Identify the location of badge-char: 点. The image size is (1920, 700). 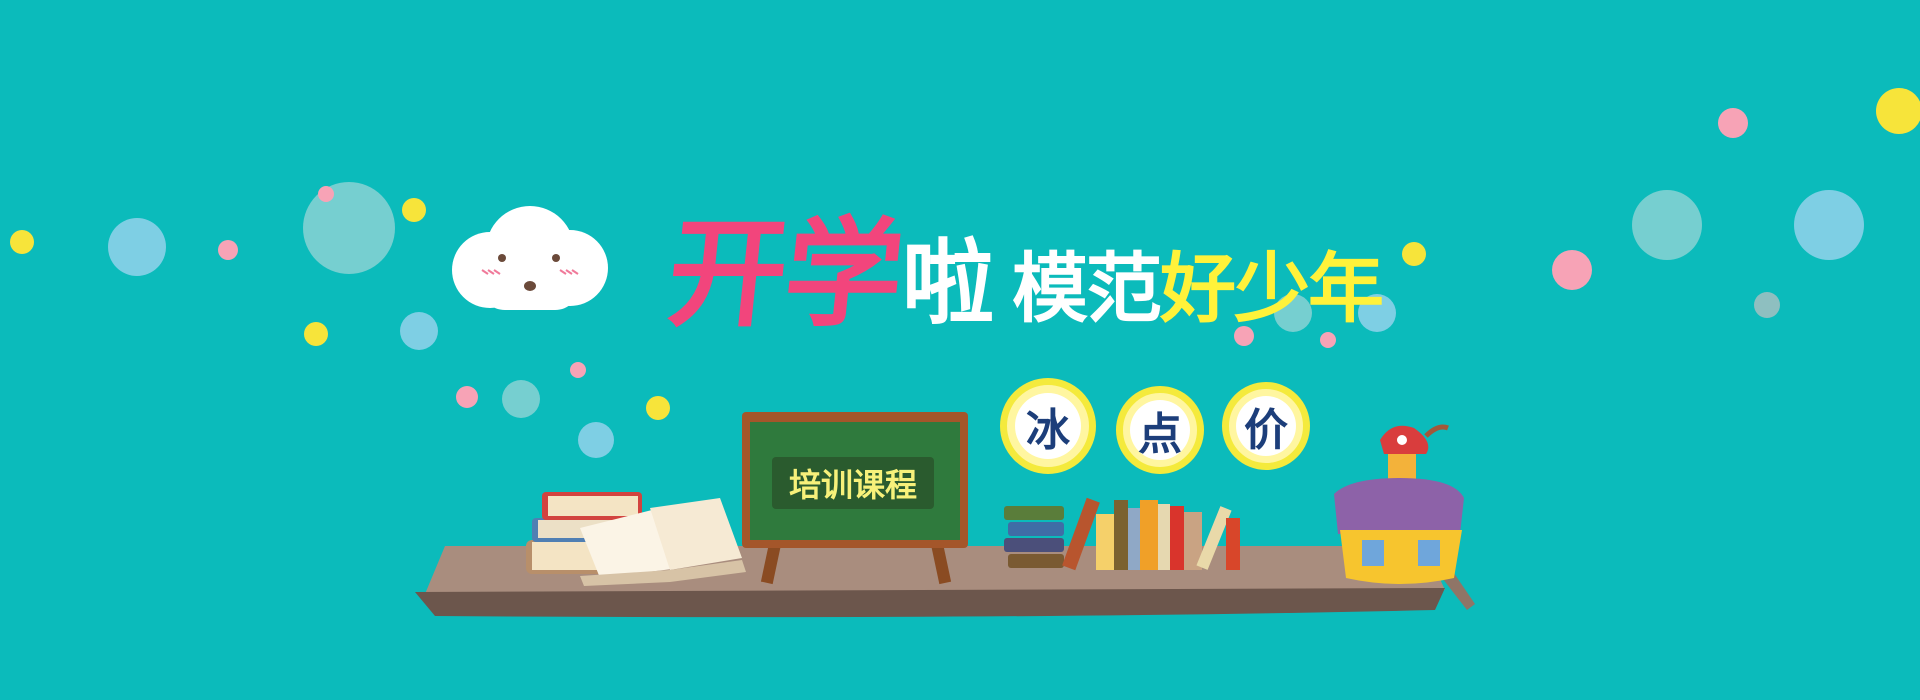
(1160, 430).